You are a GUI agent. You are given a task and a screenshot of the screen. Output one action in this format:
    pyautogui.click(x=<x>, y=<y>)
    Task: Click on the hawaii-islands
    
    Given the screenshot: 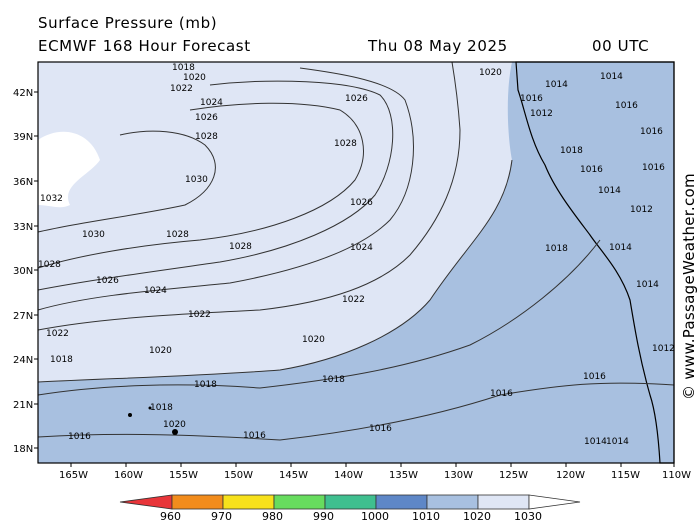 What is the action you would take?
    pyautogui.click(x=153, y=420)
    